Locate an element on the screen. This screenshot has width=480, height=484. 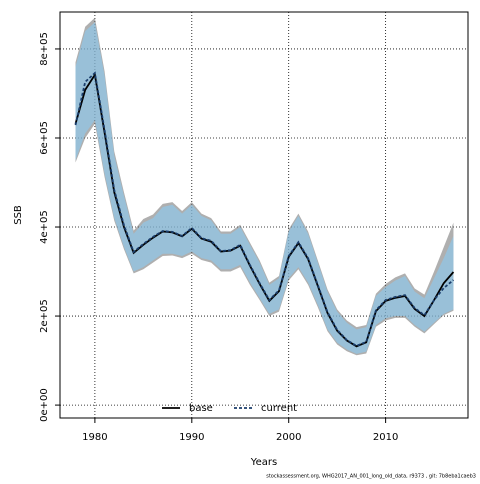
x-tick-label: 2000 is located at coordinates (288, 437).